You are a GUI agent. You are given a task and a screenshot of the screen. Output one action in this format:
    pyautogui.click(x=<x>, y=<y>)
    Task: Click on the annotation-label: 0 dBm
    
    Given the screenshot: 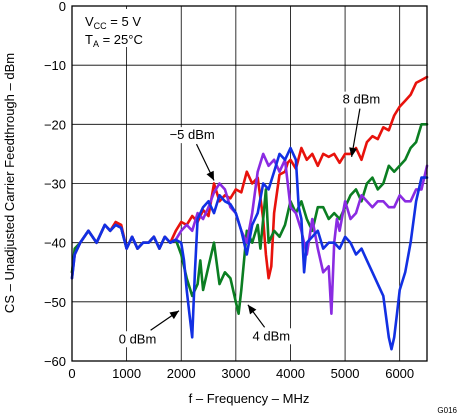 What is the action you would take?
    pyautogui.click(x=138, y=338)
    